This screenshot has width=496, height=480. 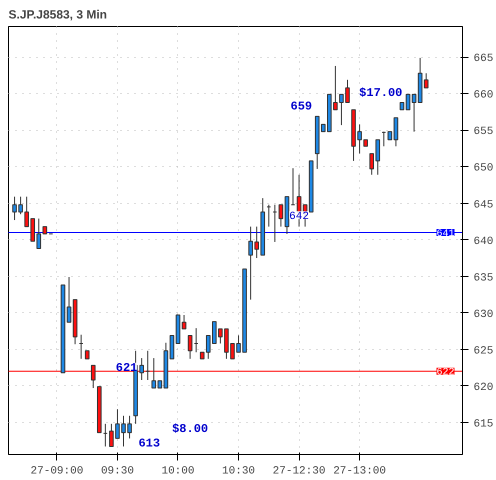 What do you see at coordinates (484, 314) in the screenshot?
I see `y-tick-label: 630` at bounding box center [484, 314].